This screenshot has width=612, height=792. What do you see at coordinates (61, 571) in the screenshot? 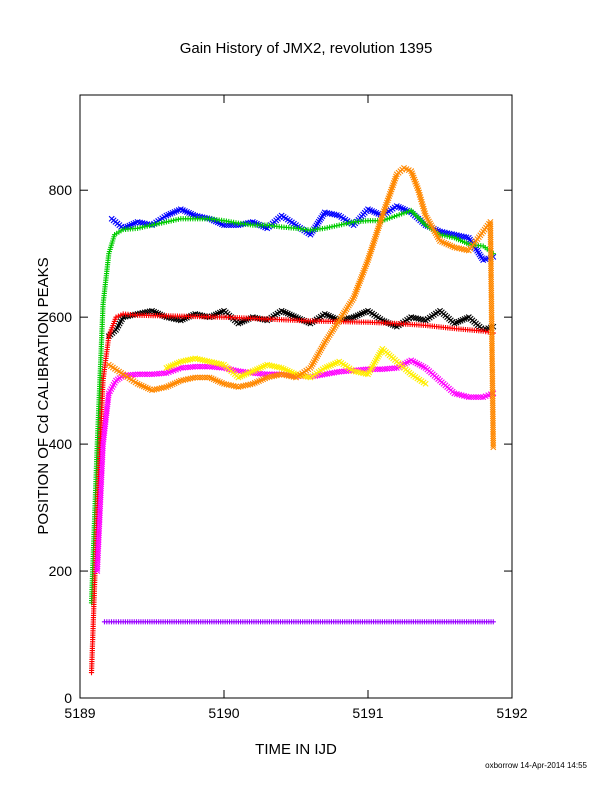
I see `y-tick-label: 200` at bounding box center [61, 571].